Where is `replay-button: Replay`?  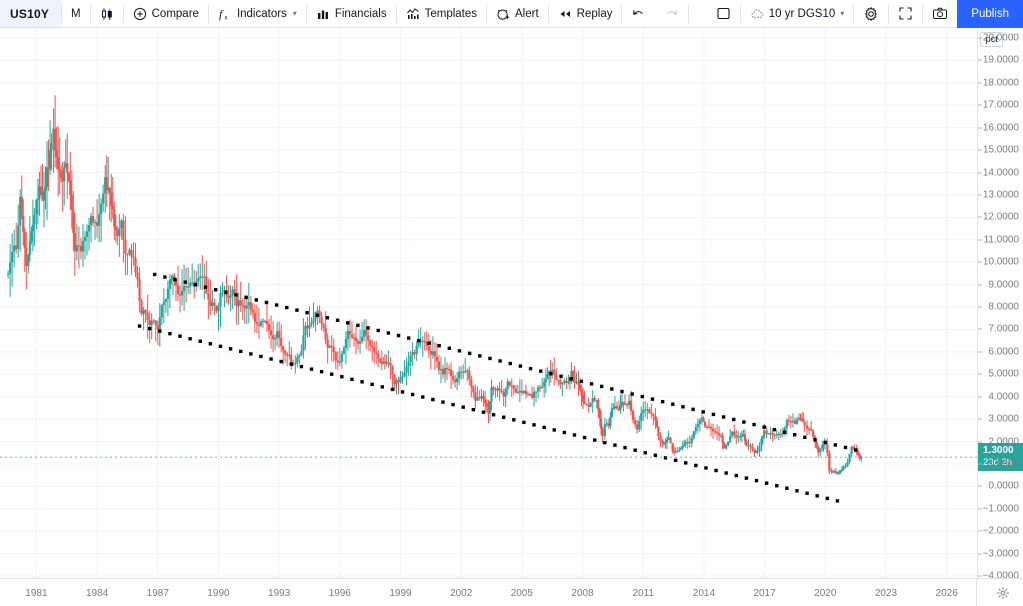 replay-button: Replay is located at coordinates (585, 13).